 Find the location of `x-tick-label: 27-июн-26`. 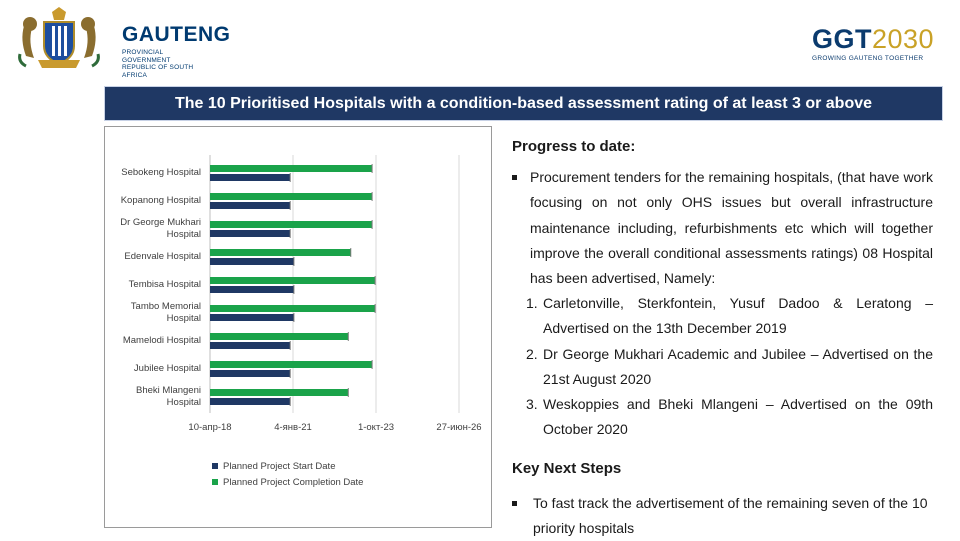

x-tick-label: 27-июн-26 is located at coordinates (458, 427).